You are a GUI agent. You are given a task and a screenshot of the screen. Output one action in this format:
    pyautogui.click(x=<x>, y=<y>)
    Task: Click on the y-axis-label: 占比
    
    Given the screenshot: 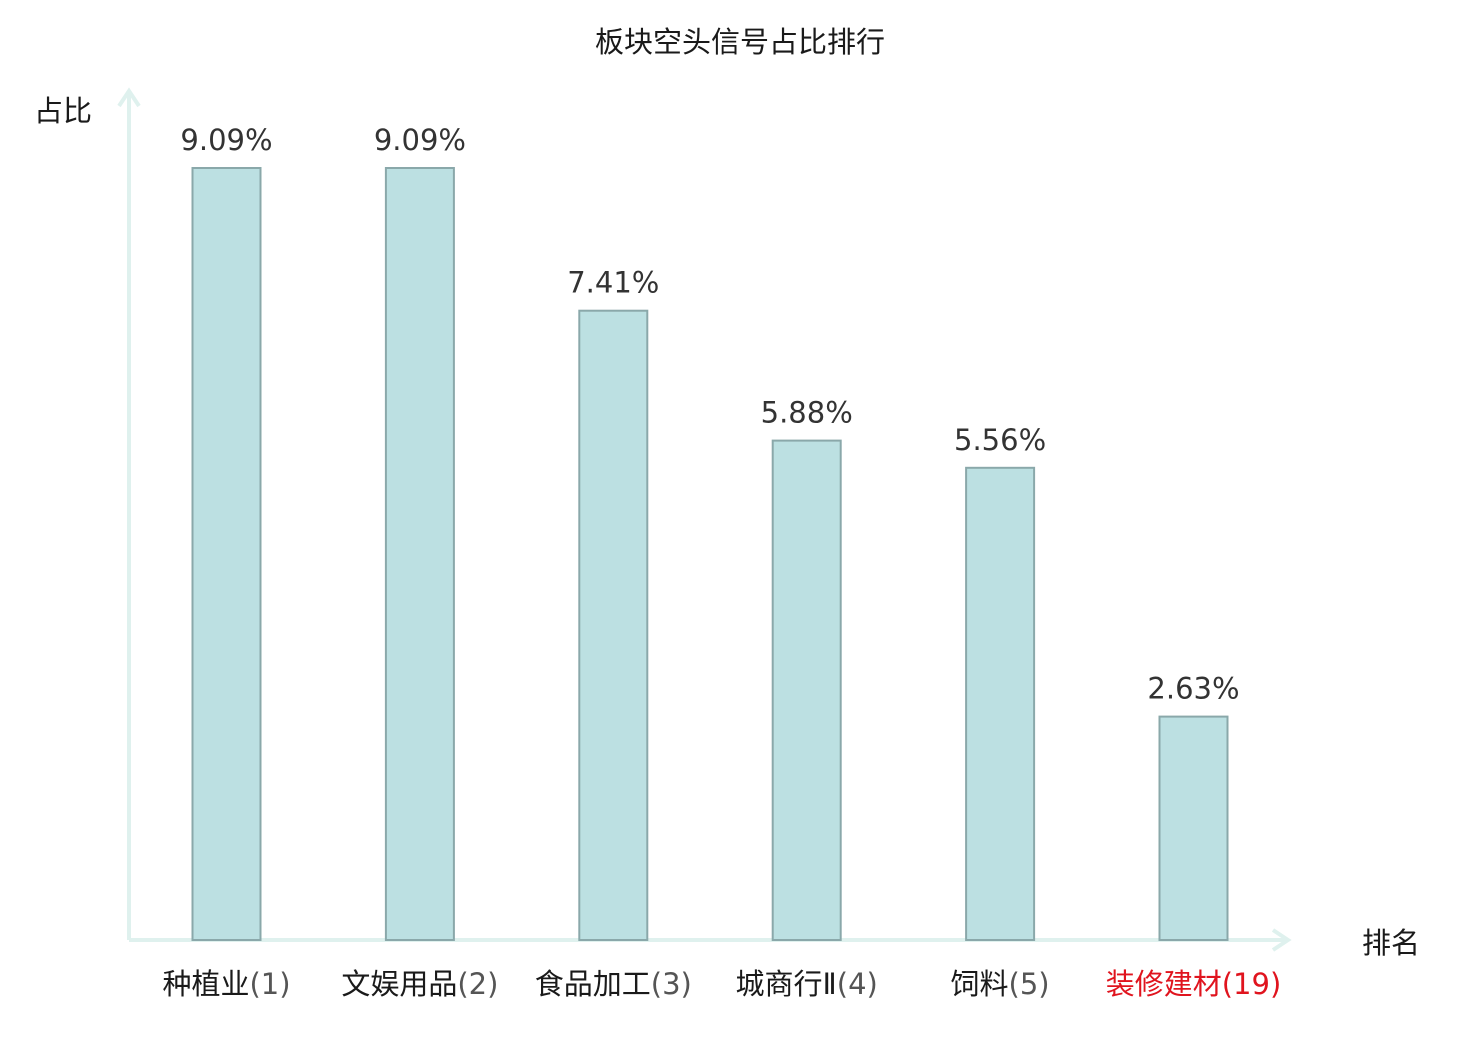 What is the action you would take?
    pyautogui.click(x=63, y=111)
    